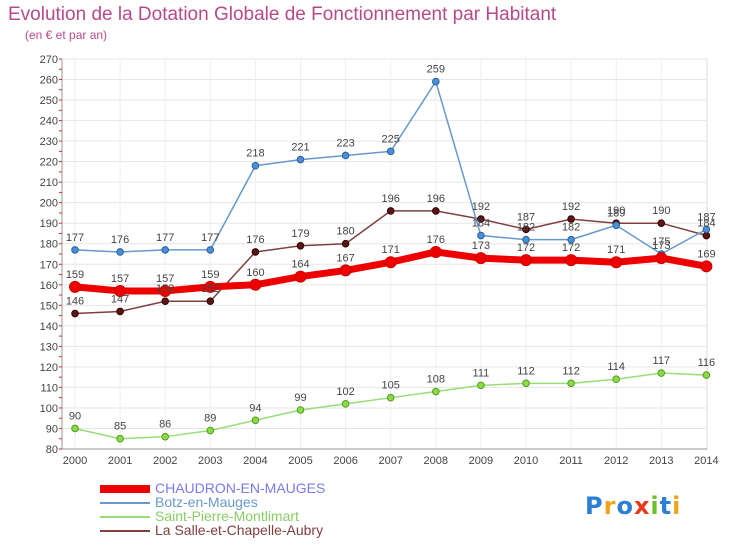  I want to click on legend-label-chaudron: CHAUDRON-EN-MAUGES, so click(240, 488).